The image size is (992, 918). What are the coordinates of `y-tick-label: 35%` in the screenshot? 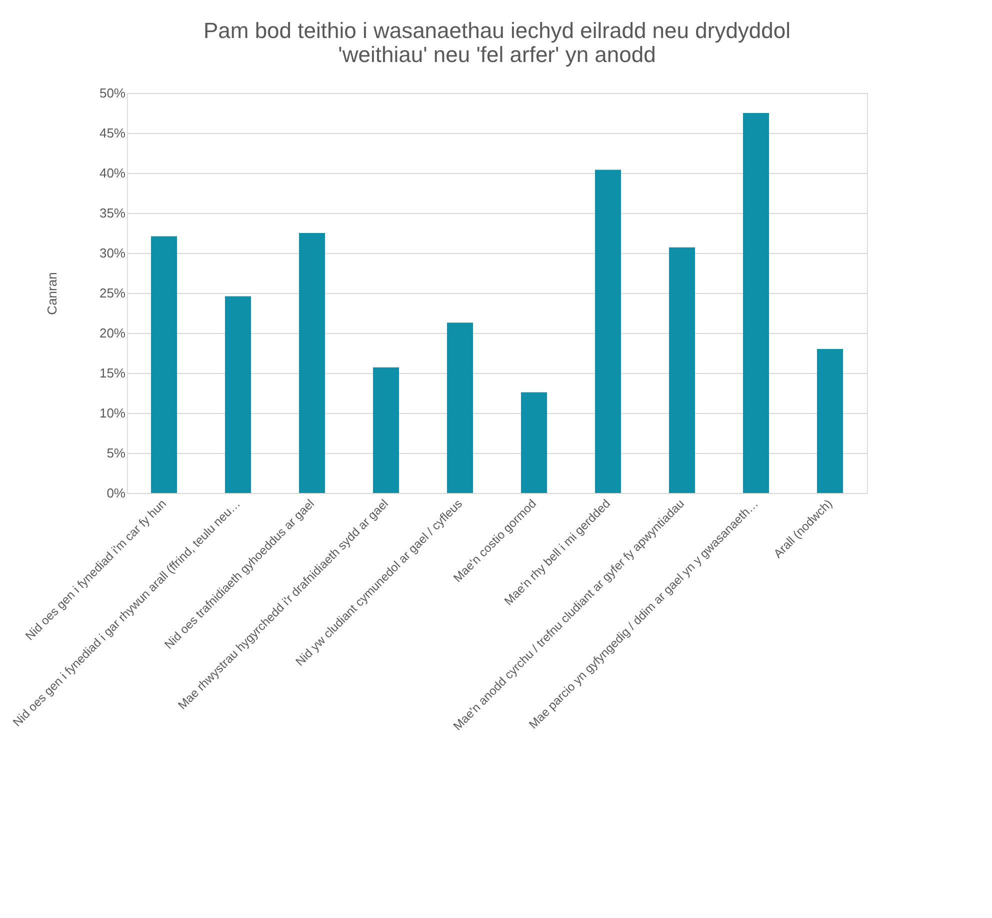 It's located at (112, 213).